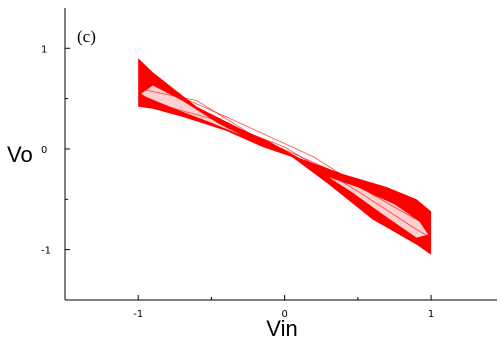 The image size is (500, 342). I want to click on x-axis-label: Vin, so click(281, 328).